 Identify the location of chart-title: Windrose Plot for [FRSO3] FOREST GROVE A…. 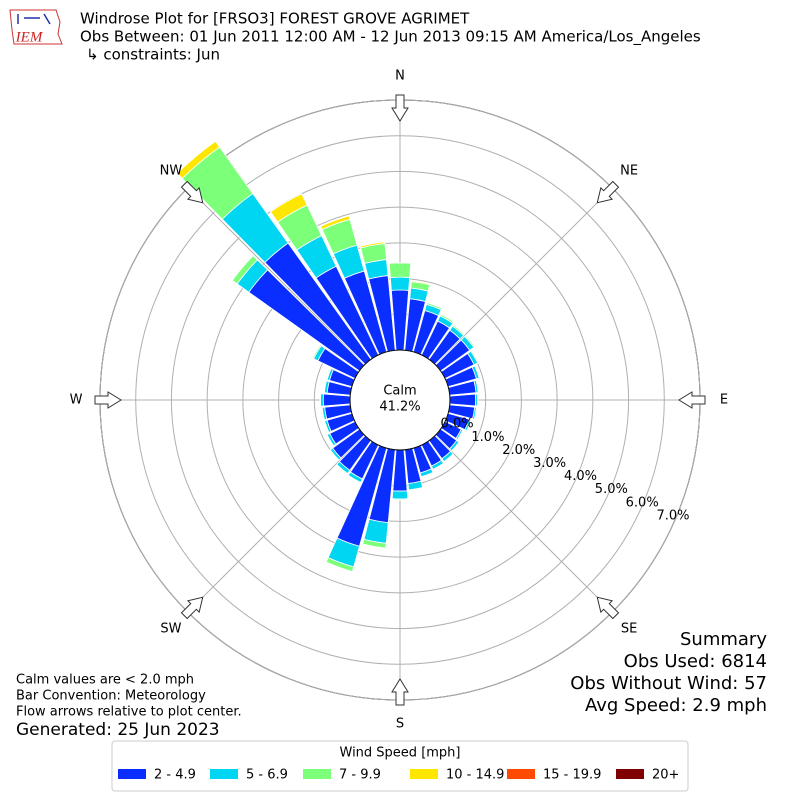
(275, 19).